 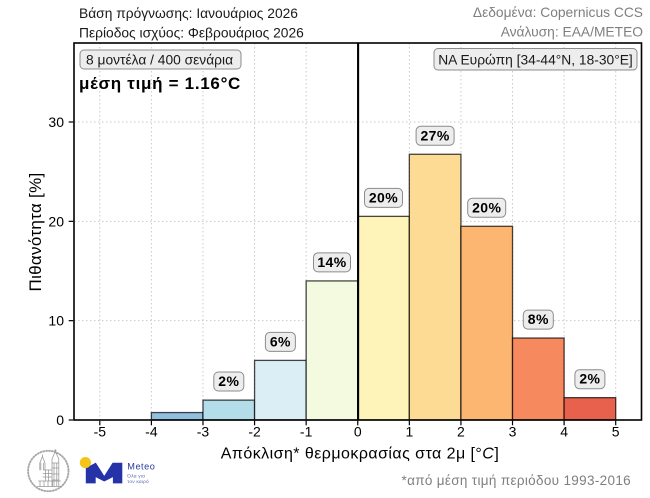 What do you see at coordinates (56, 321) in the screenshot?
I see `svg-text: 10` at bounding box center [56, 321].